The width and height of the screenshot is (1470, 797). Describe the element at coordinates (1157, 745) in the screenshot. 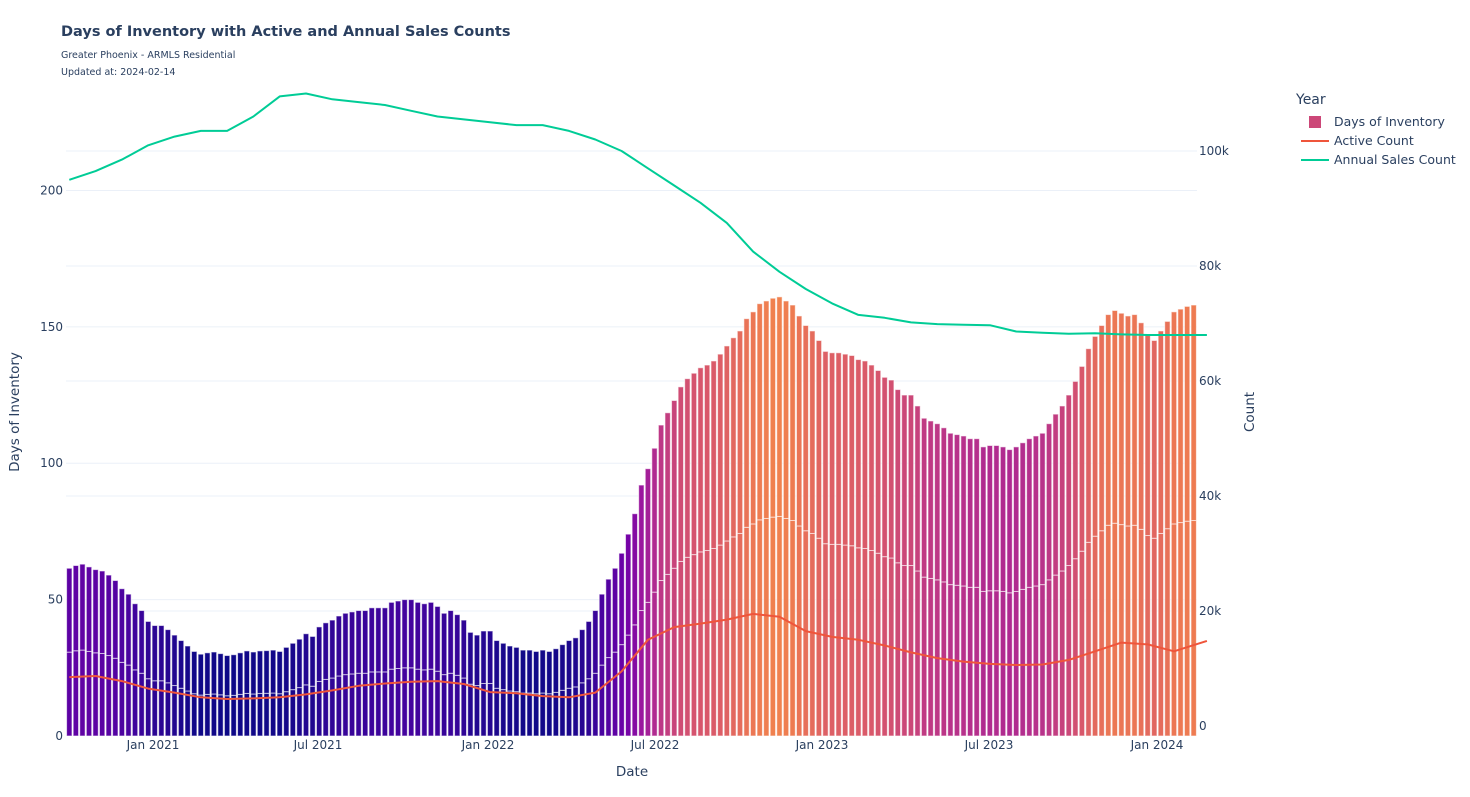

I see `x-tick-label: Jan 2024` at that location.